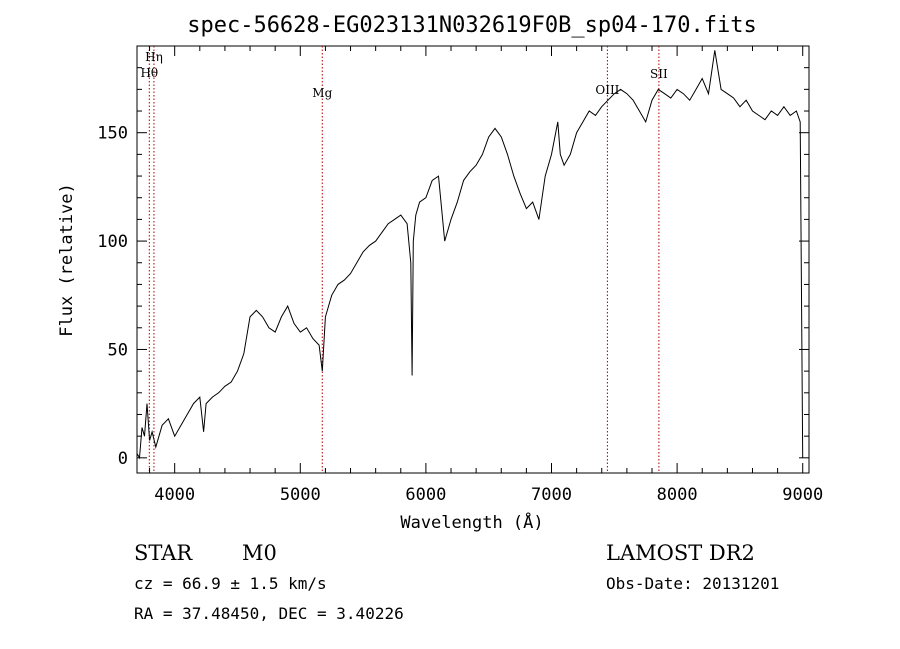 This screenshot has height=649, width=900. Describe the element at coordinates (659, 74) in the screenshot. I see `marker-label: SII` at that location.